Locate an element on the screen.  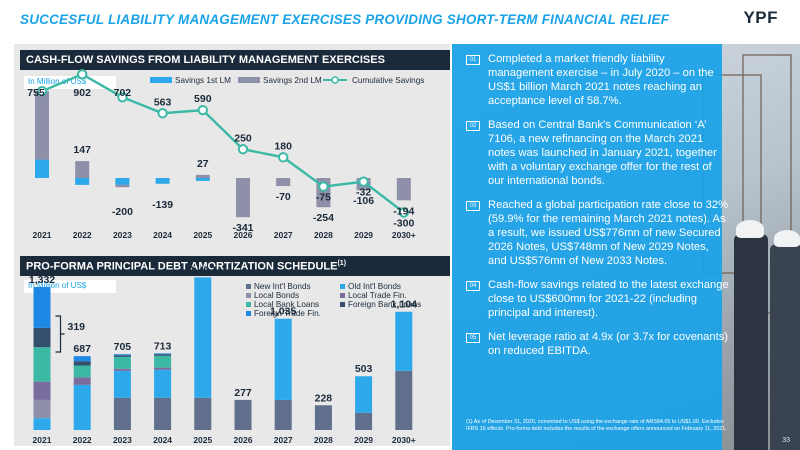
data-label: -75 is located at coordinates (323, 198).